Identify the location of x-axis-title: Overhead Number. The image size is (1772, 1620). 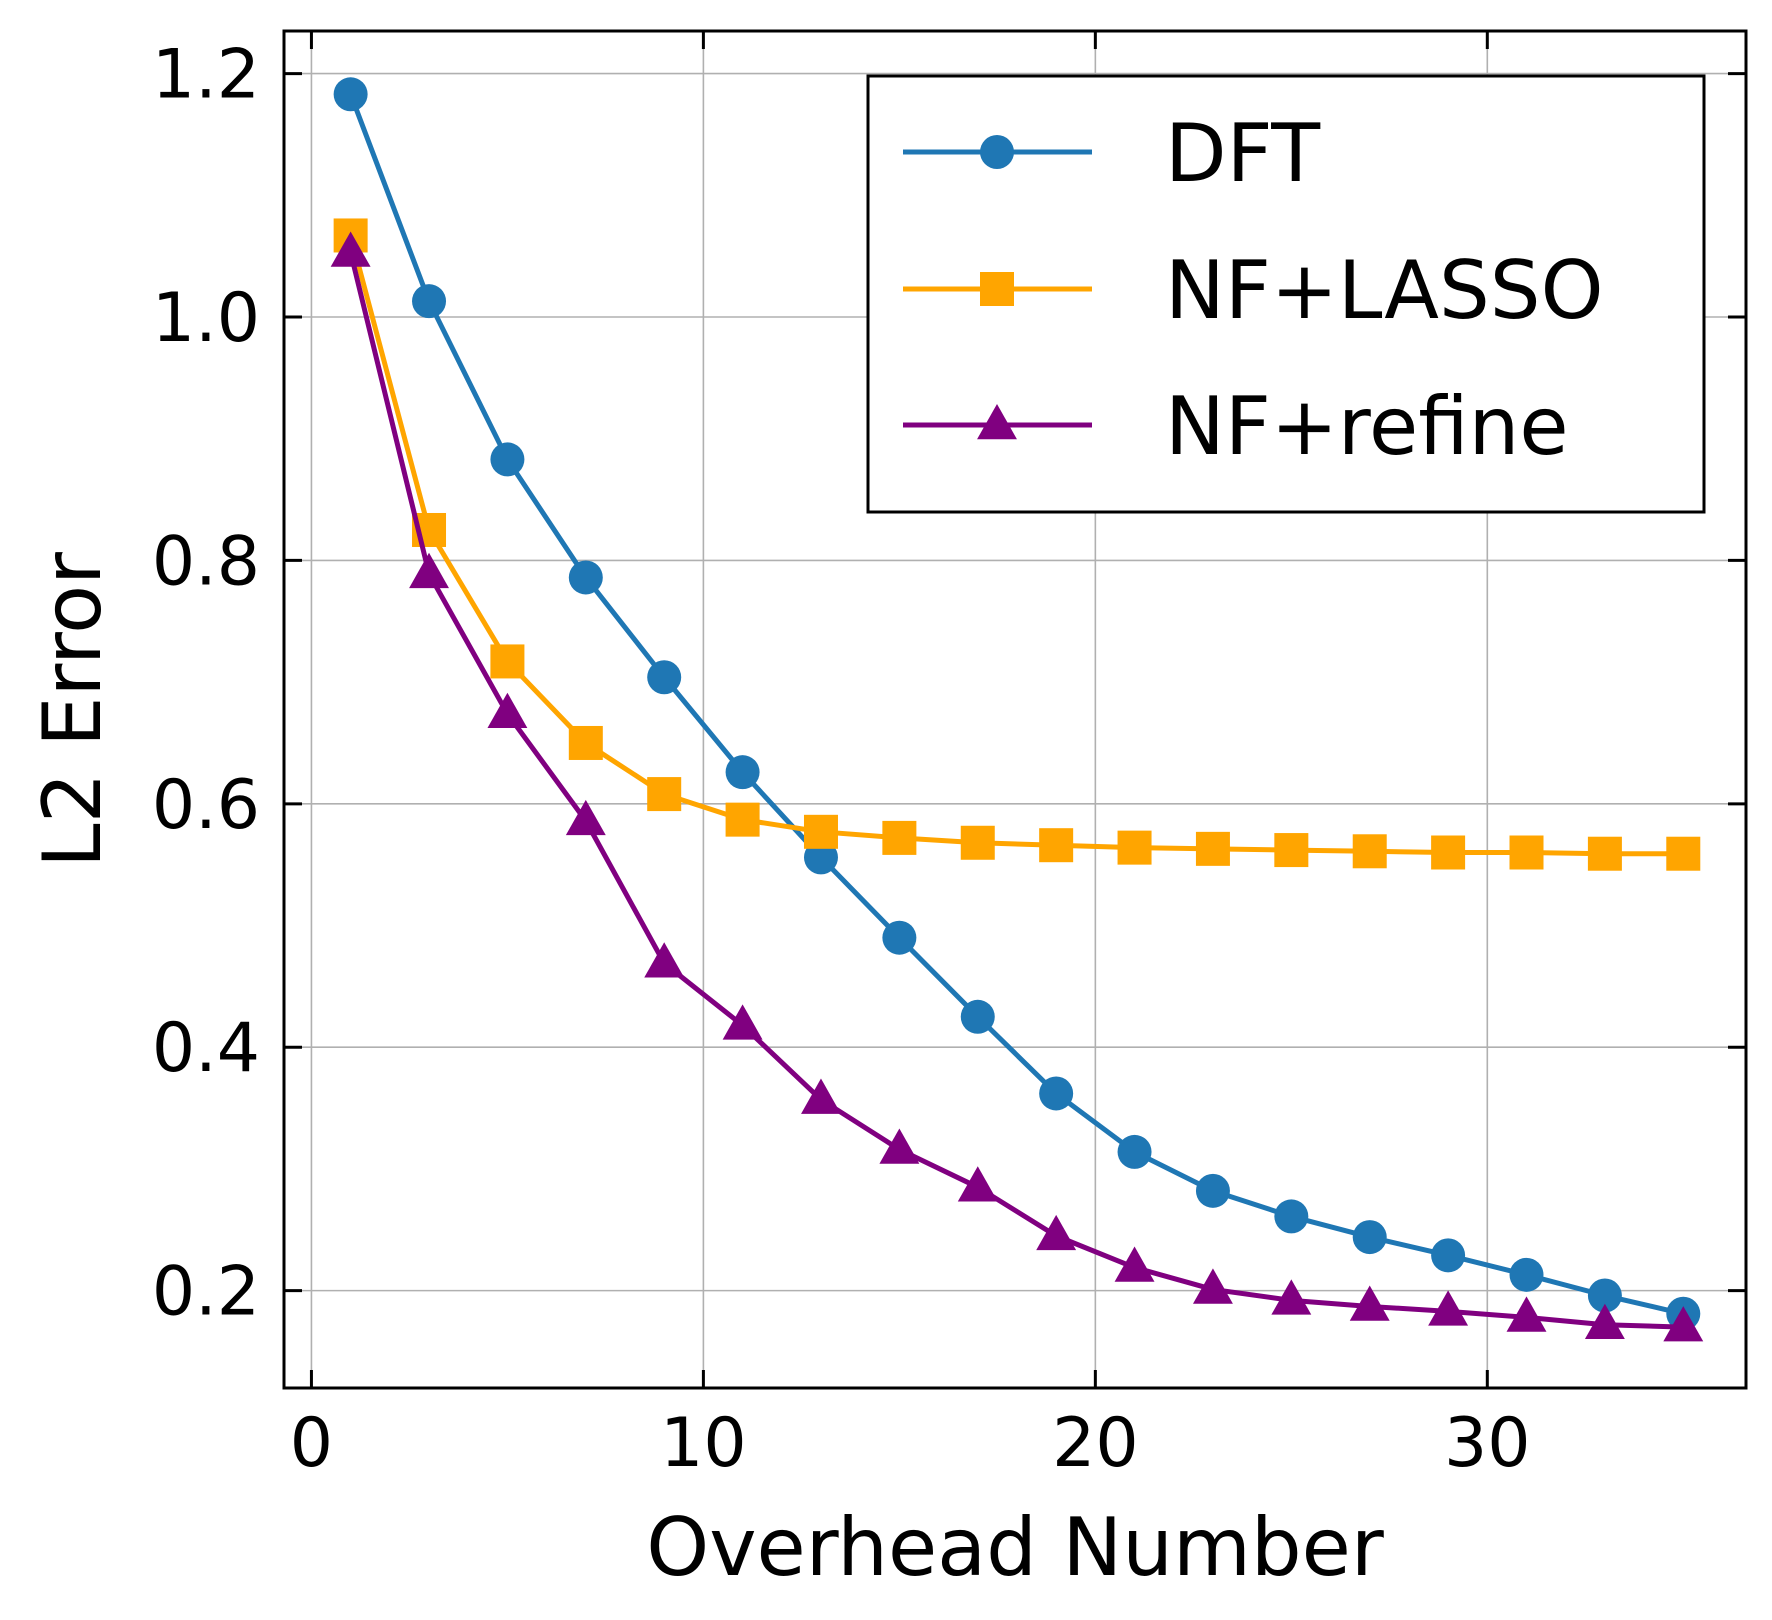
(1015, 1547).